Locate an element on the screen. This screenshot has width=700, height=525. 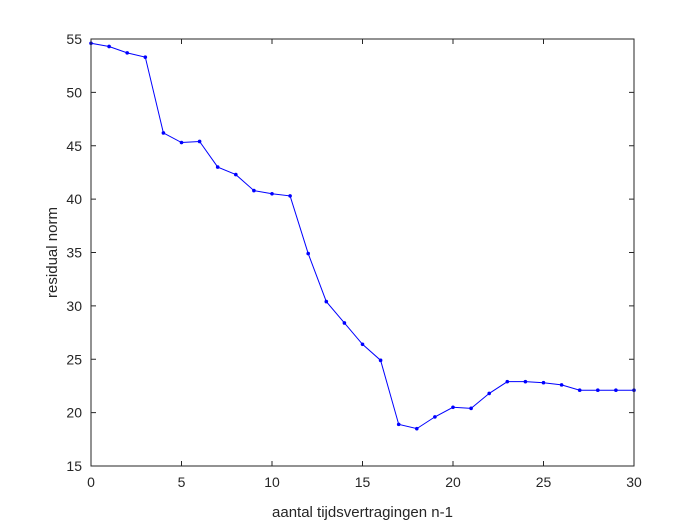
x-tick-label: 20 is located at coordinates (453, 482).